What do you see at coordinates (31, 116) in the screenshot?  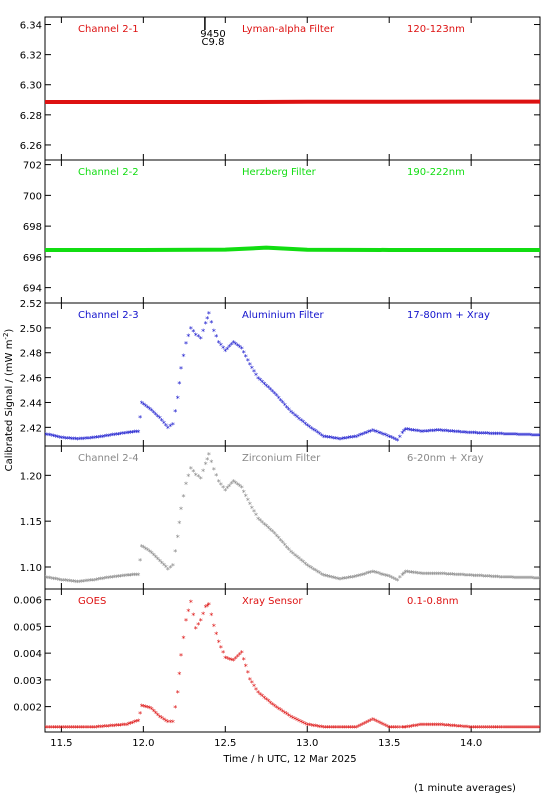 I see `y-tick-label: 6.28` at bounding box center [31, 116].